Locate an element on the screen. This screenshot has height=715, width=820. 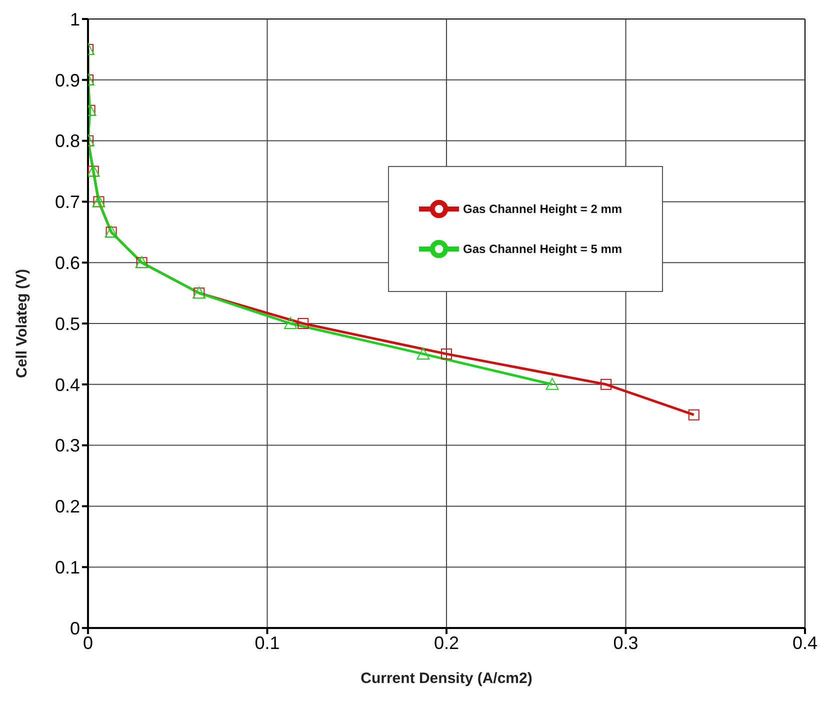
legend-label: Gas Channel Height = 5 mm is located at coordinates (542, 249).